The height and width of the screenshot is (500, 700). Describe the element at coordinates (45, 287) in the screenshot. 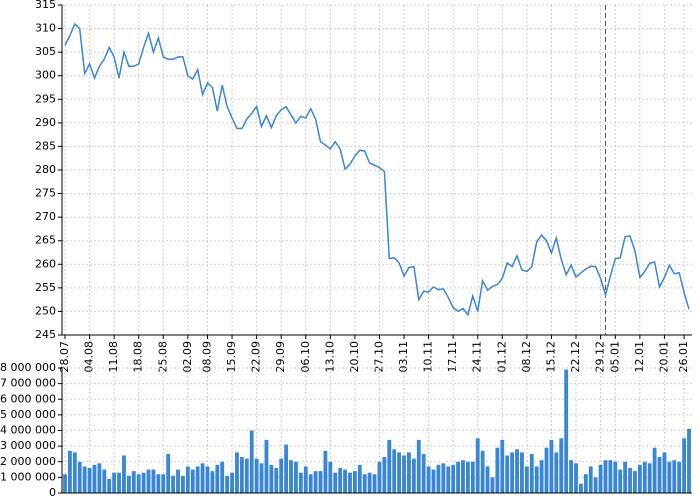

I see `y-tick-label: 255` at that location.